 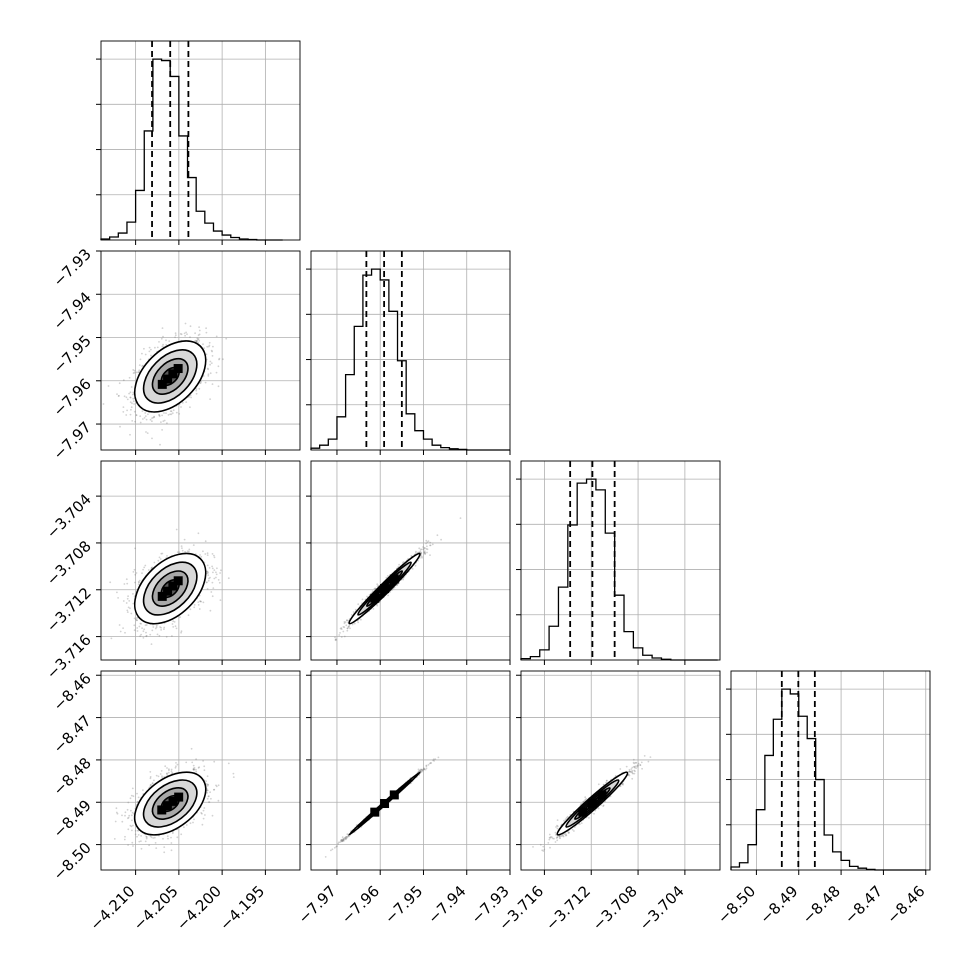 I want to click on hist-p1, so click(x=410, y=359).